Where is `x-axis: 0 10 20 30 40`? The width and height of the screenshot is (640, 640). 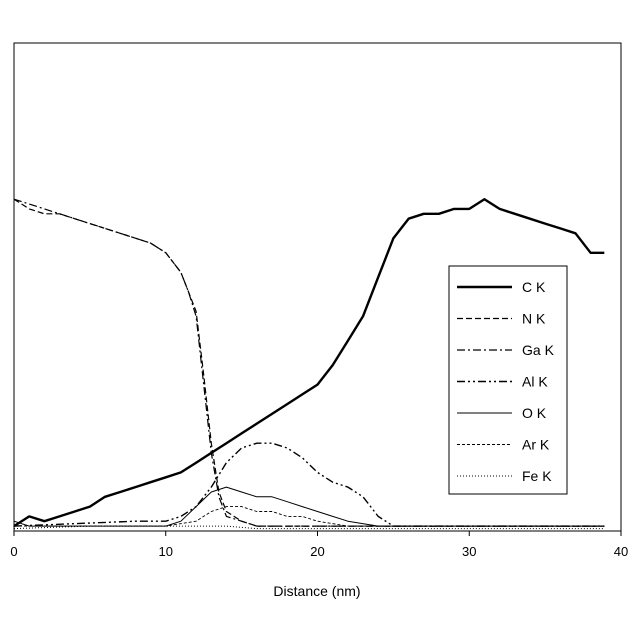 x-axis: 0 10 20 30 40 is located at coordinates (319, 545).